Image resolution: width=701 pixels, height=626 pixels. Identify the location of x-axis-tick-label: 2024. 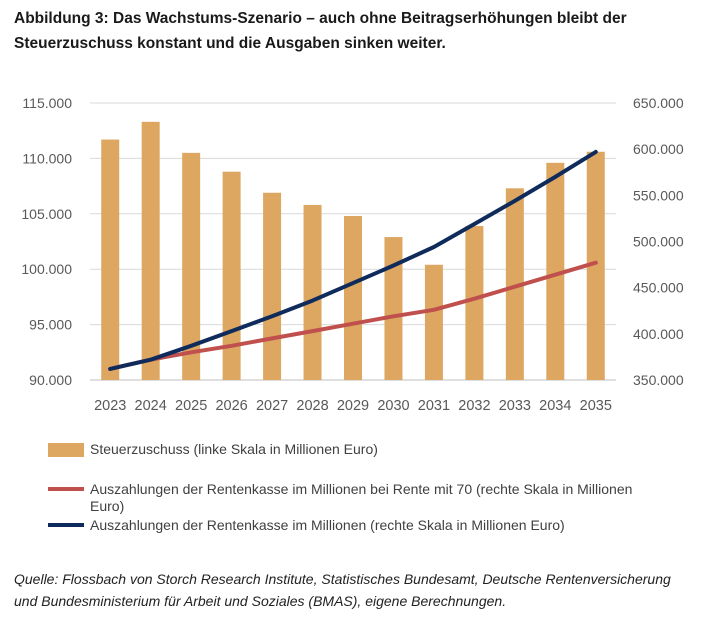
(151, 406).